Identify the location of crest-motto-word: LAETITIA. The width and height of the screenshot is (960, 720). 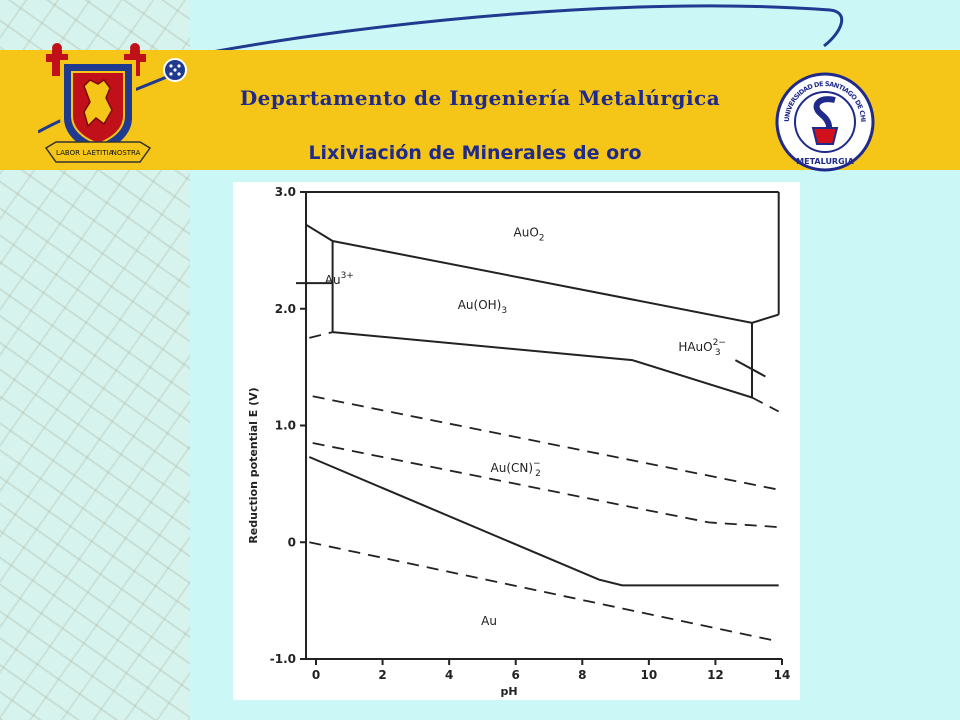
(98, 153).